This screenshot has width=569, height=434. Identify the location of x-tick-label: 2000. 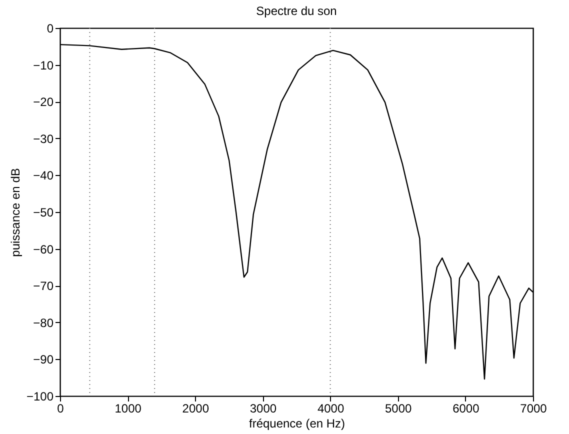
(196, 409).